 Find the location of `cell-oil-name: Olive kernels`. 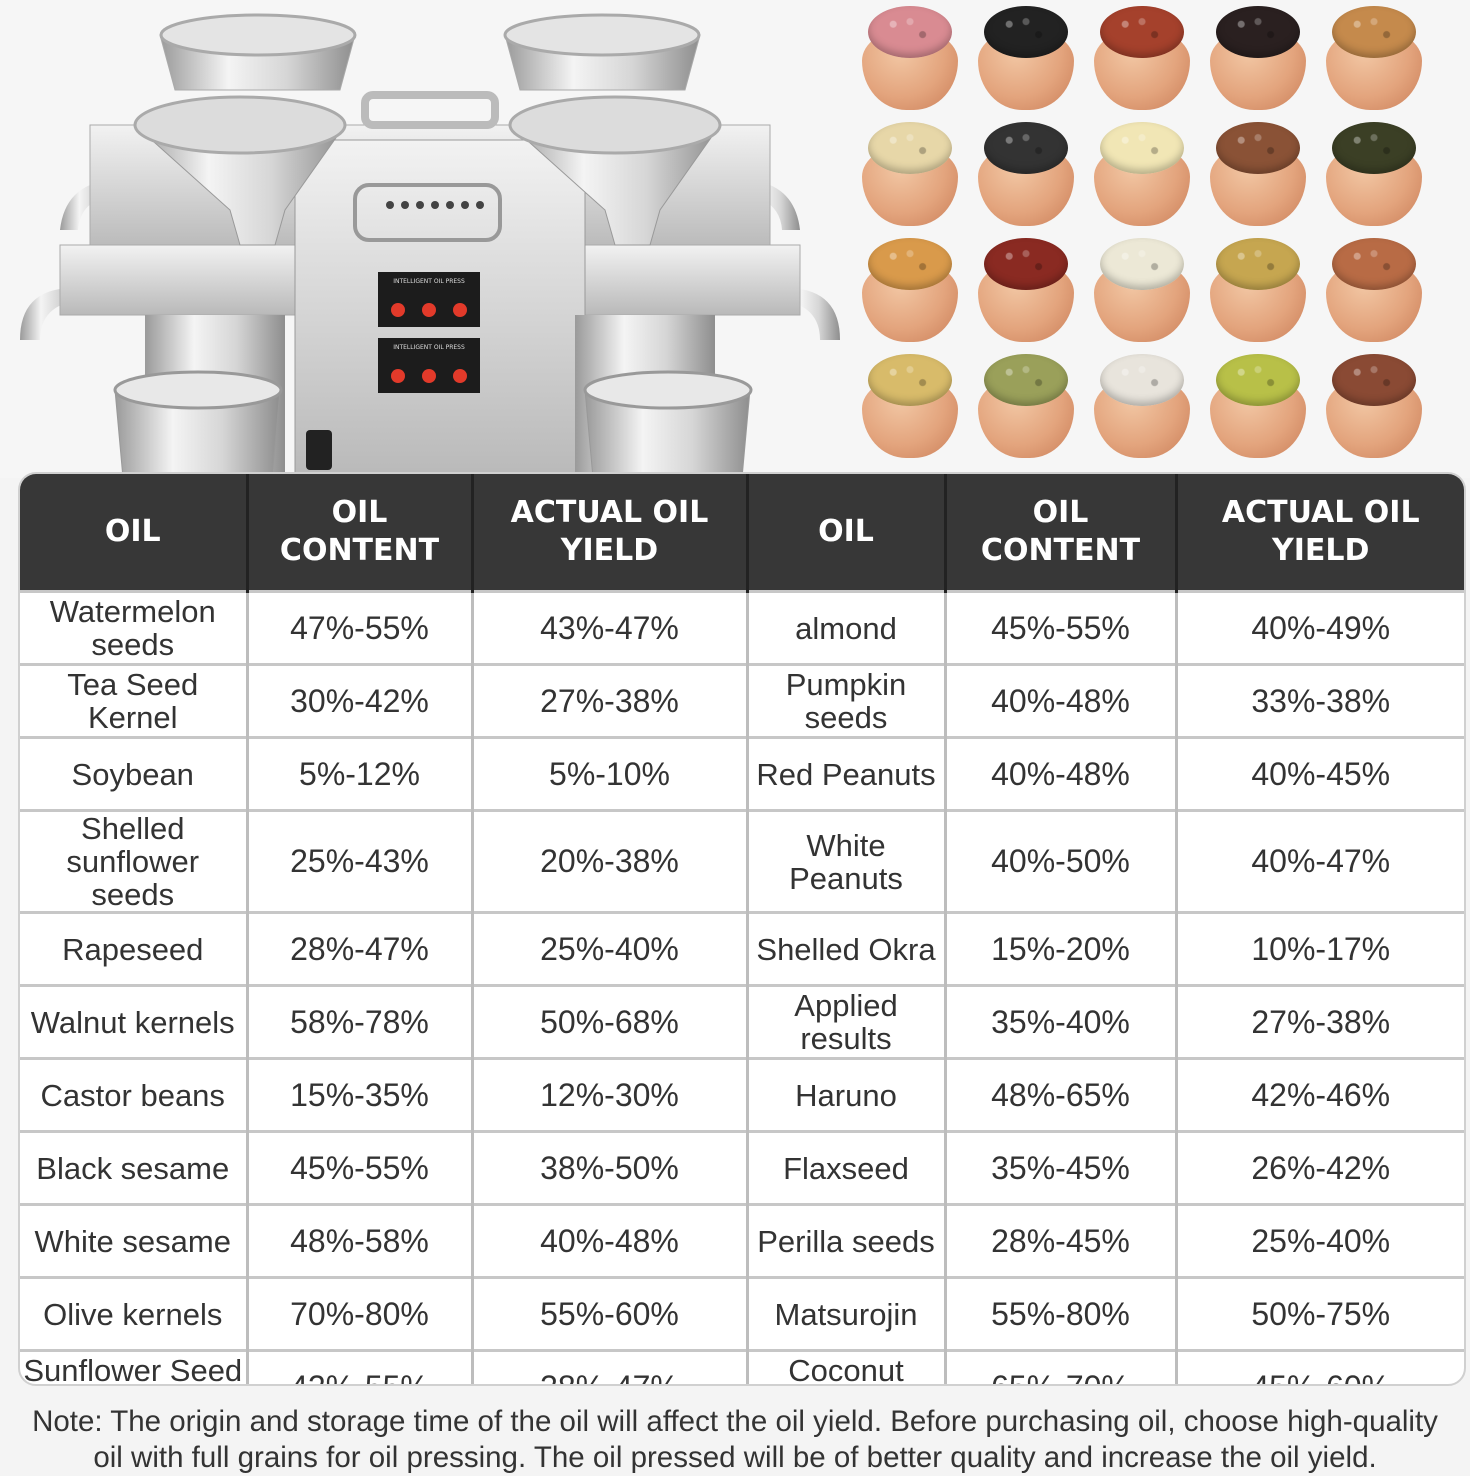

cell-oil-name: Olive kernels is located at coordinates (134, 1313).